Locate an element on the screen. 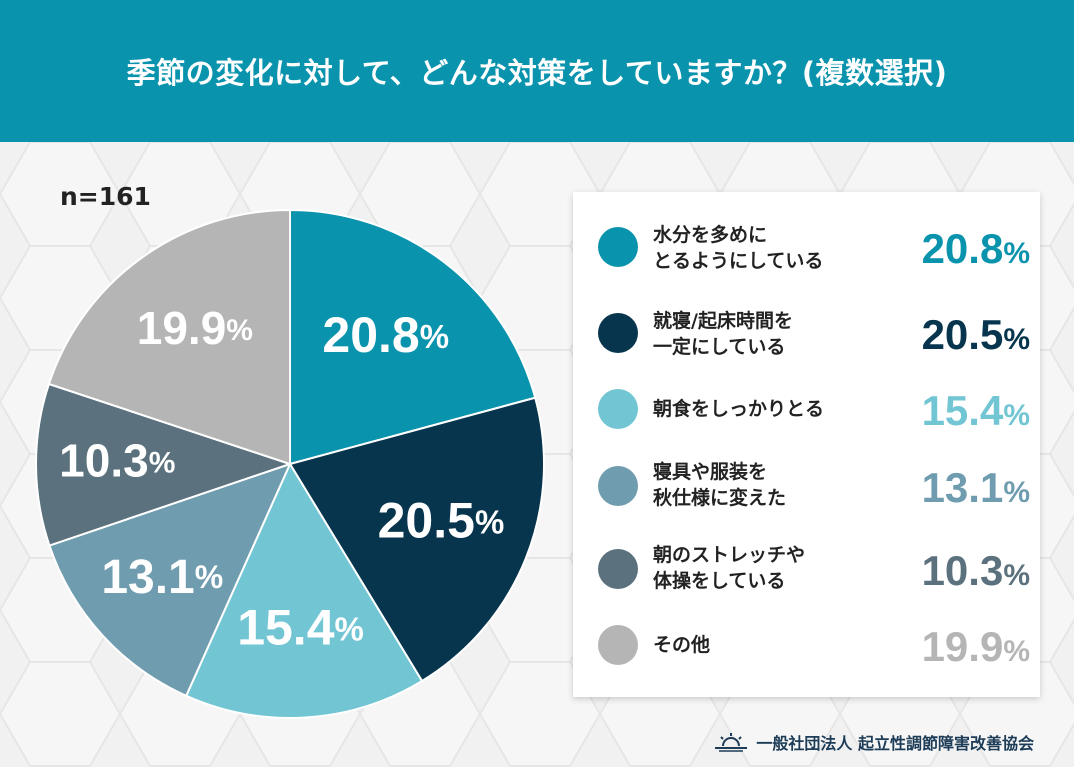 This screenshot has height=767, width=1074. legend-item: 就寝/起床時間を 一定にしている 20.5% is located at coordinates (806, 333).